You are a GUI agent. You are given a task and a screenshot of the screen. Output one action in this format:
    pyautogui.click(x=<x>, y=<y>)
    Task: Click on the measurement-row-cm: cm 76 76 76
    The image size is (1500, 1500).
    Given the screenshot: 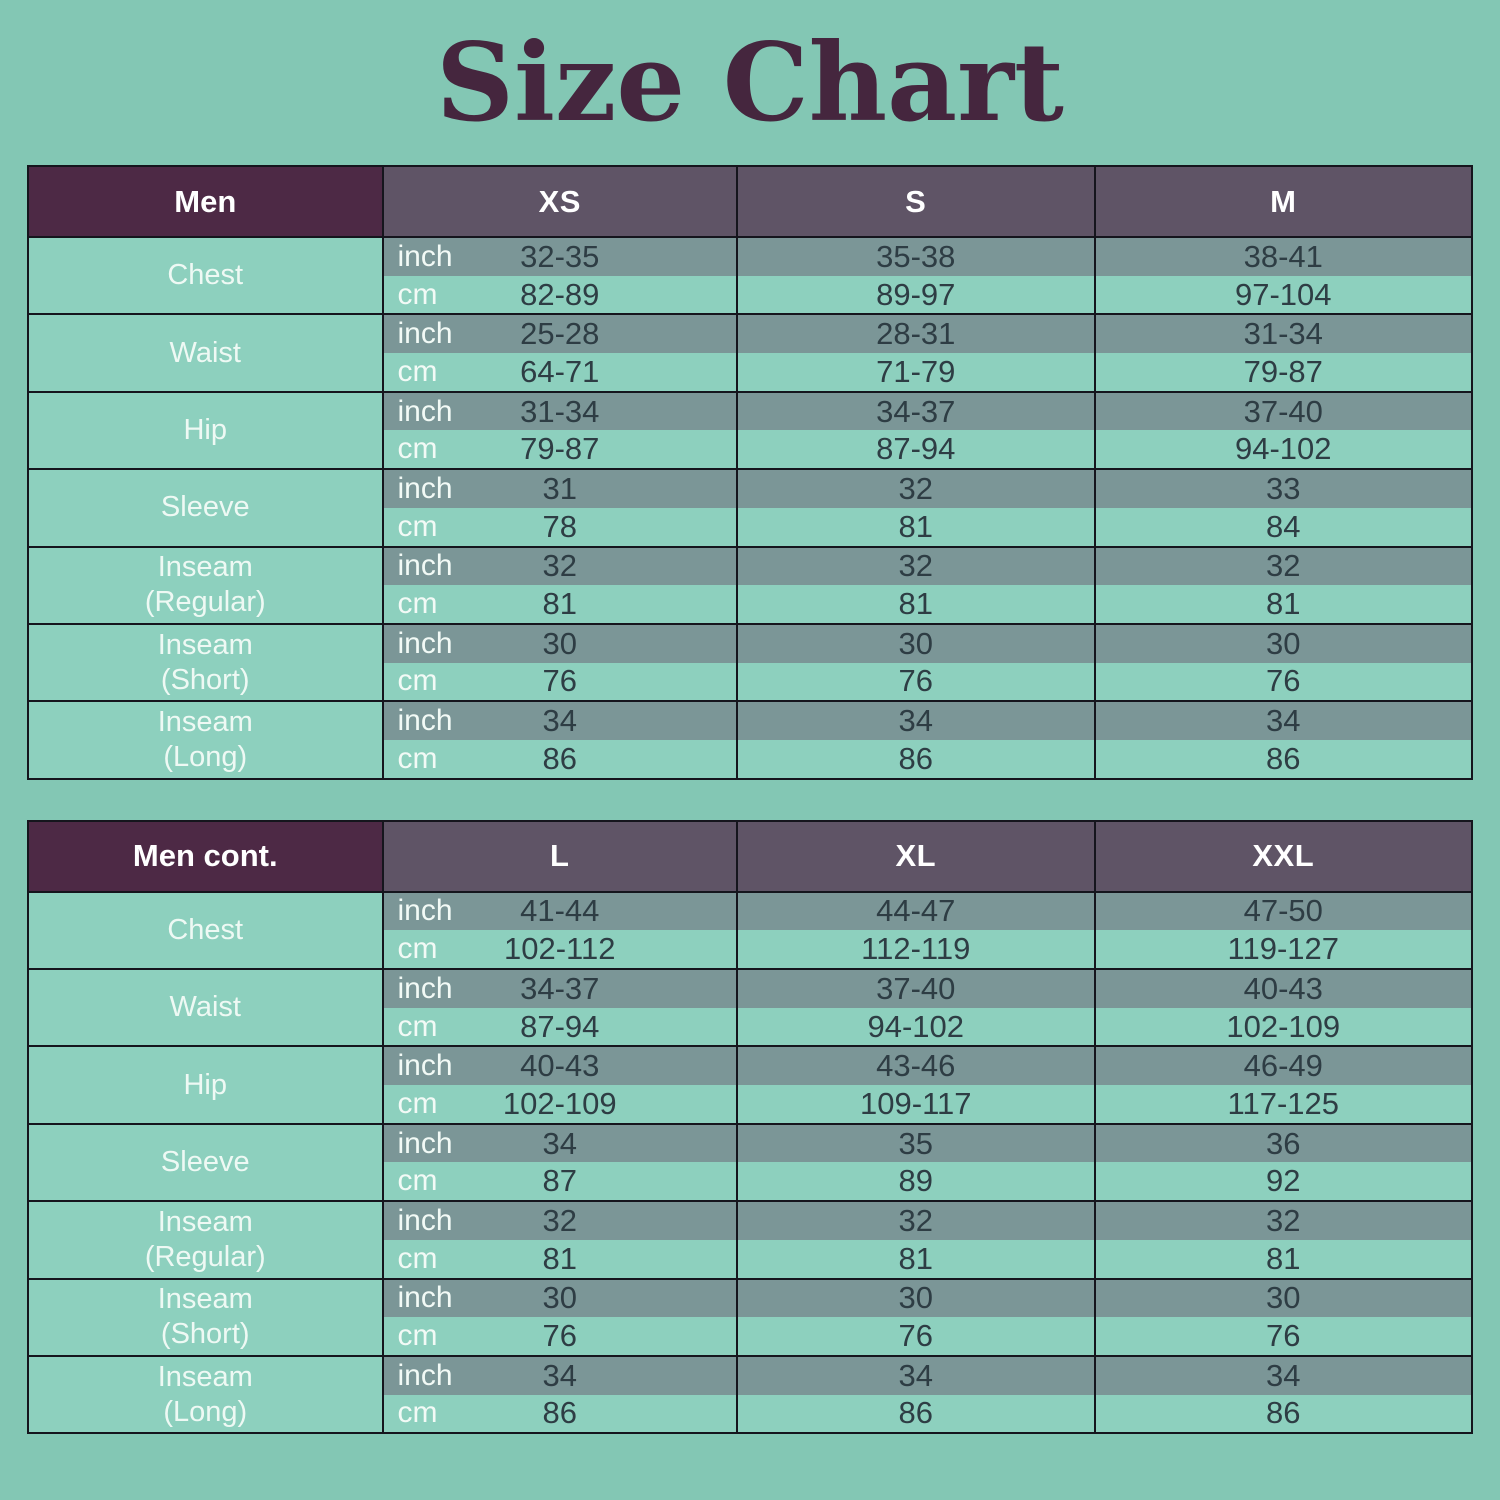 What is the action you would take?
    pyautogui.click(x=751, y=682)
    